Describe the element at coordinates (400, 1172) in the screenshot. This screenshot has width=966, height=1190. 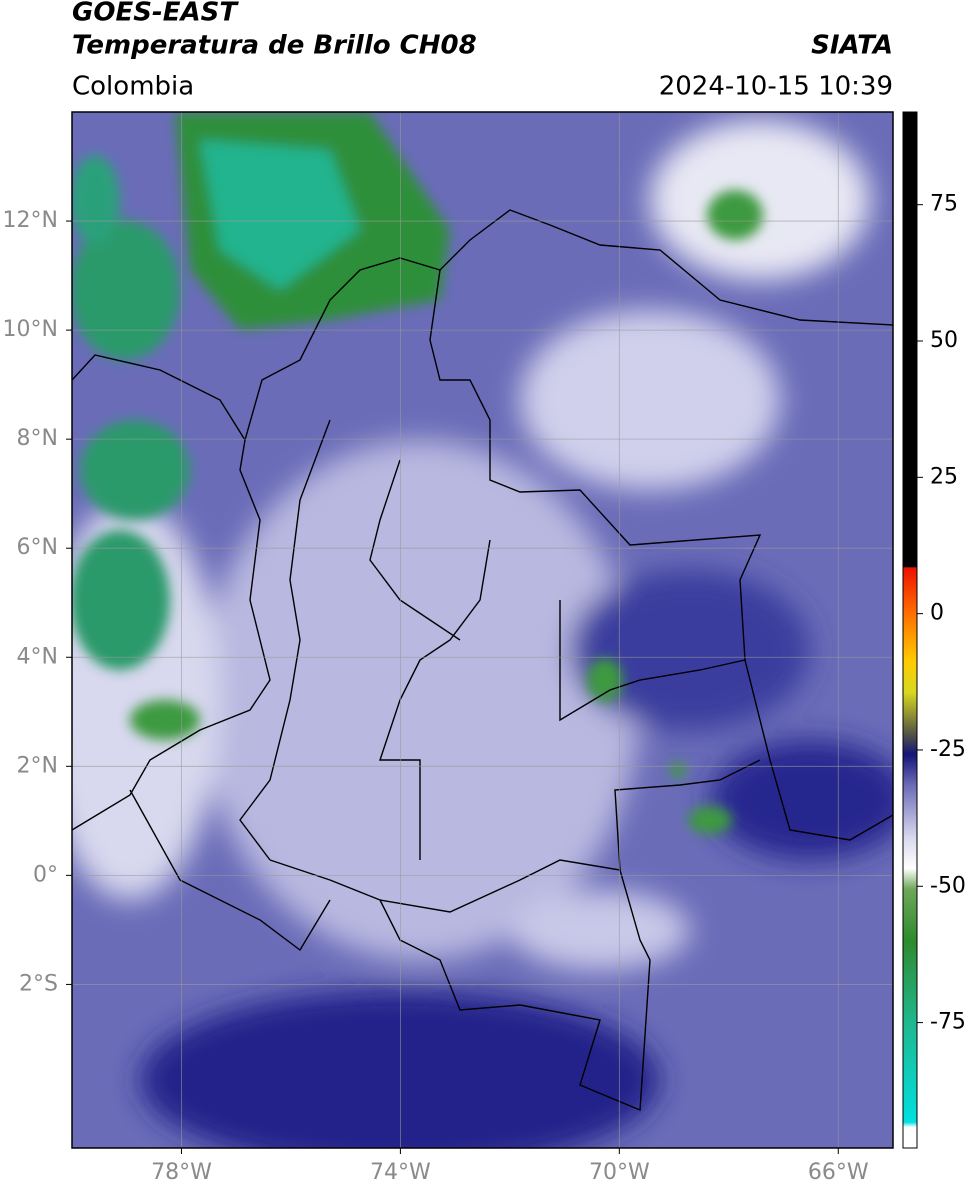
I see `x-tick-label: 74°W` at that location.